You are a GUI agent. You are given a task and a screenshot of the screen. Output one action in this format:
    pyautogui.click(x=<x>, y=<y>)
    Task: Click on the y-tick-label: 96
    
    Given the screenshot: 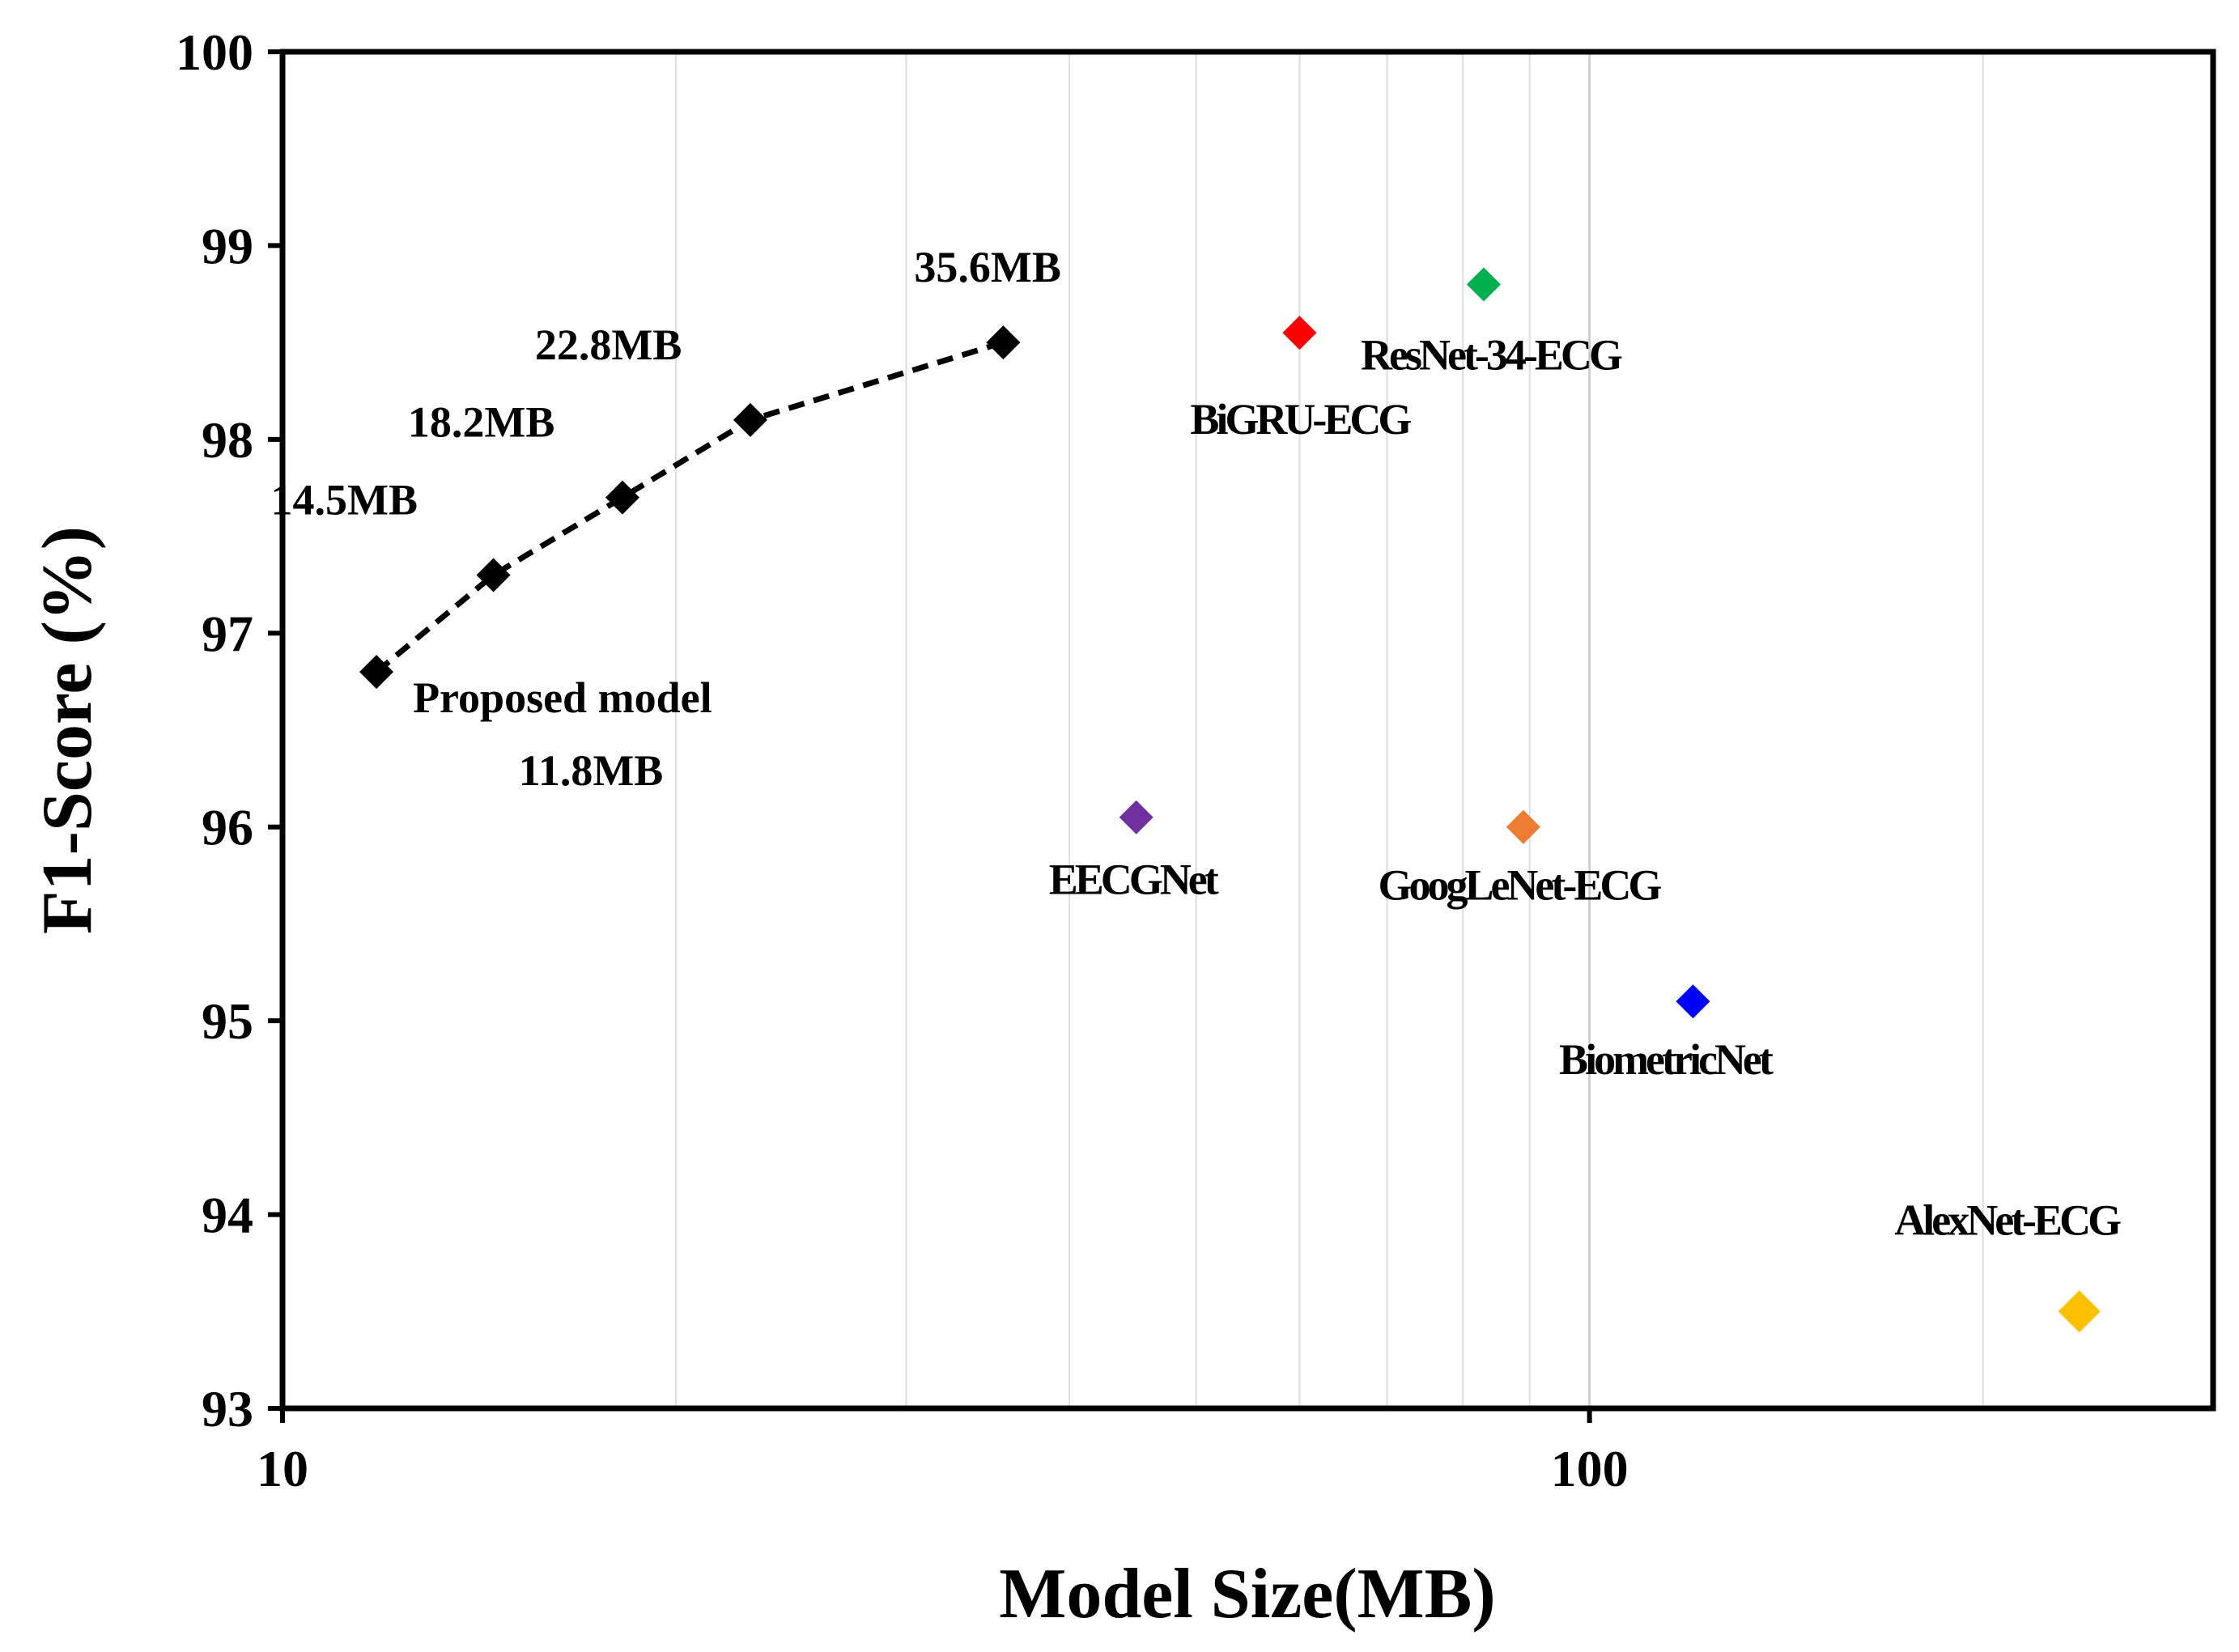 What is the action you would take?
    pyautogui.click(x=227, y=828)
    